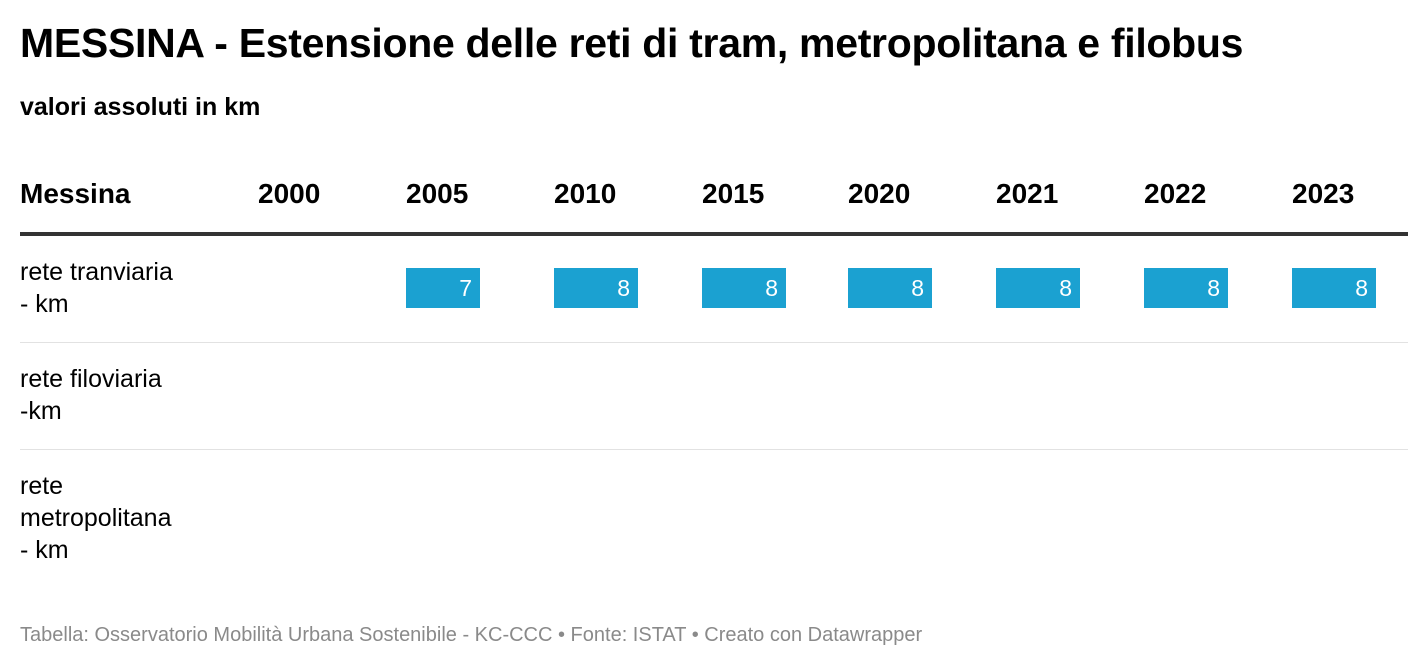  Describe the element at coordinates (879, 193) in the screenshot. I see `header-year-2020: 2020` at that location.